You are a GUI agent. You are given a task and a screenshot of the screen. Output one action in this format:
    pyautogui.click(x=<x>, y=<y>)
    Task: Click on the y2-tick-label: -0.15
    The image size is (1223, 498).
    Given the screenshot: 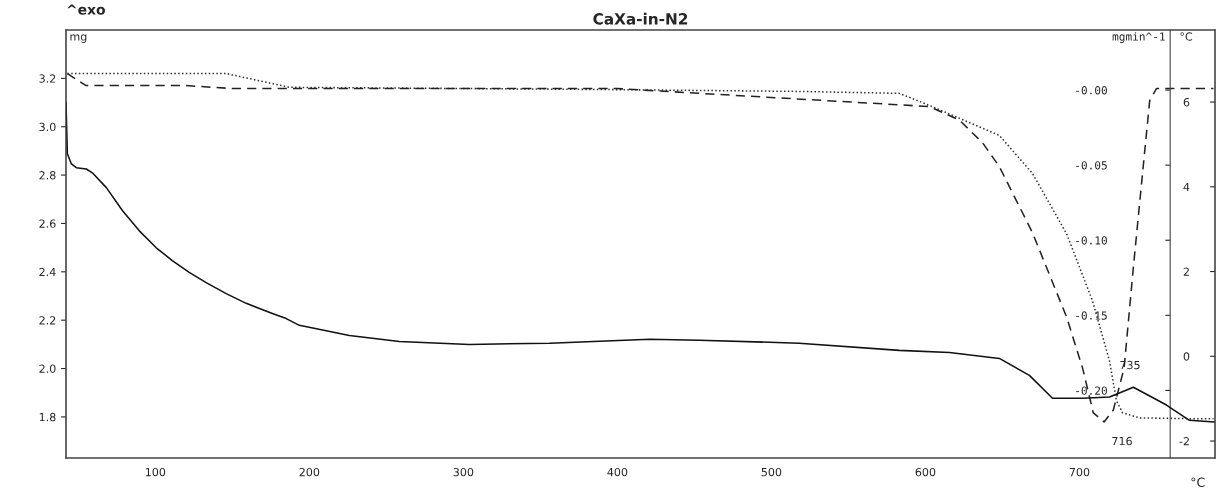 What is the action you would take?
    pyautogui.click(x=1091, y=315)
    